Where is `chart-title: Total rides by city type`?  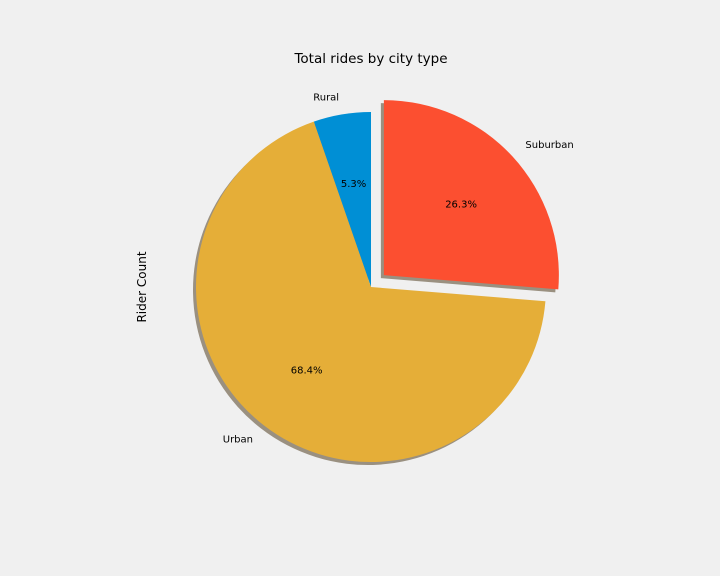 chart-title: Total rides by city type is located at coordinates (370, 59).